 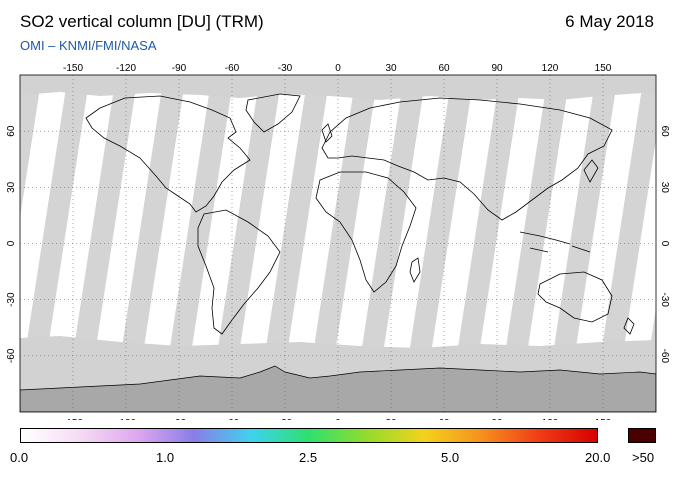 I want to click on lat-ticks-right: 60 30 0 -30 -60, so click(x=664, y=245).